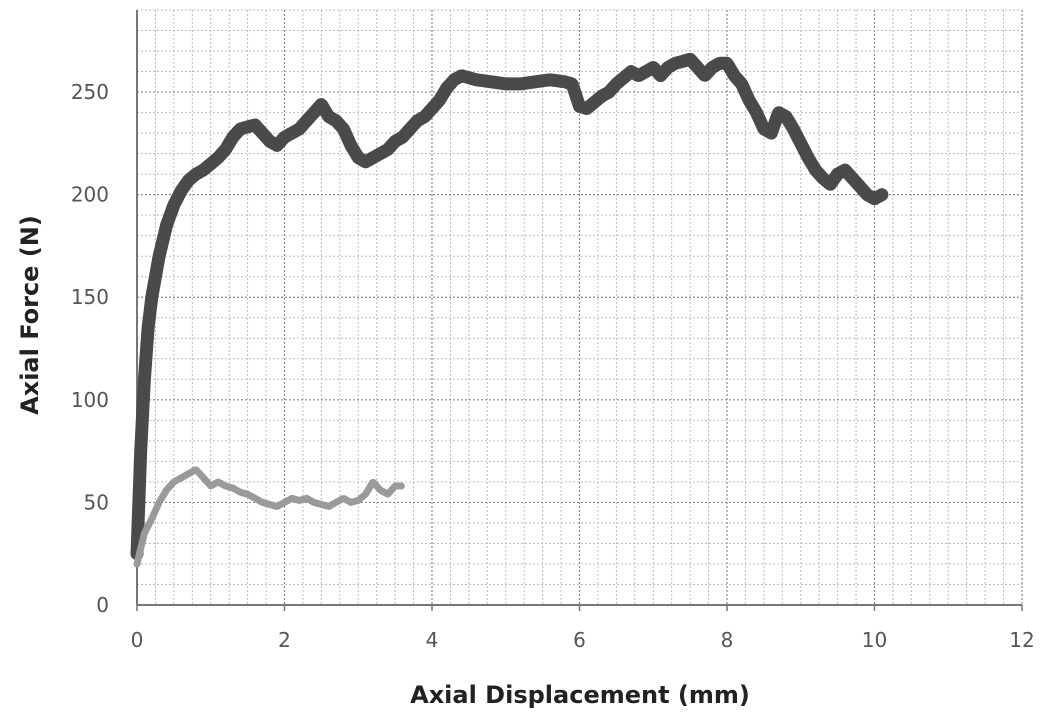 This screenshot has width=1041, height=719. I want to click on y-tick-label: 100, so click(90, 400).